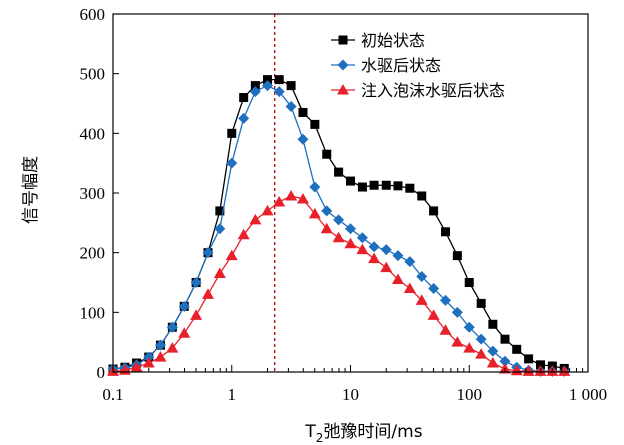 The width and height of the screenshot is (624, 445). Describe the element at coordinates (112, 394) in the screenshot. I see `x-tick-label: 0.1` at that location.